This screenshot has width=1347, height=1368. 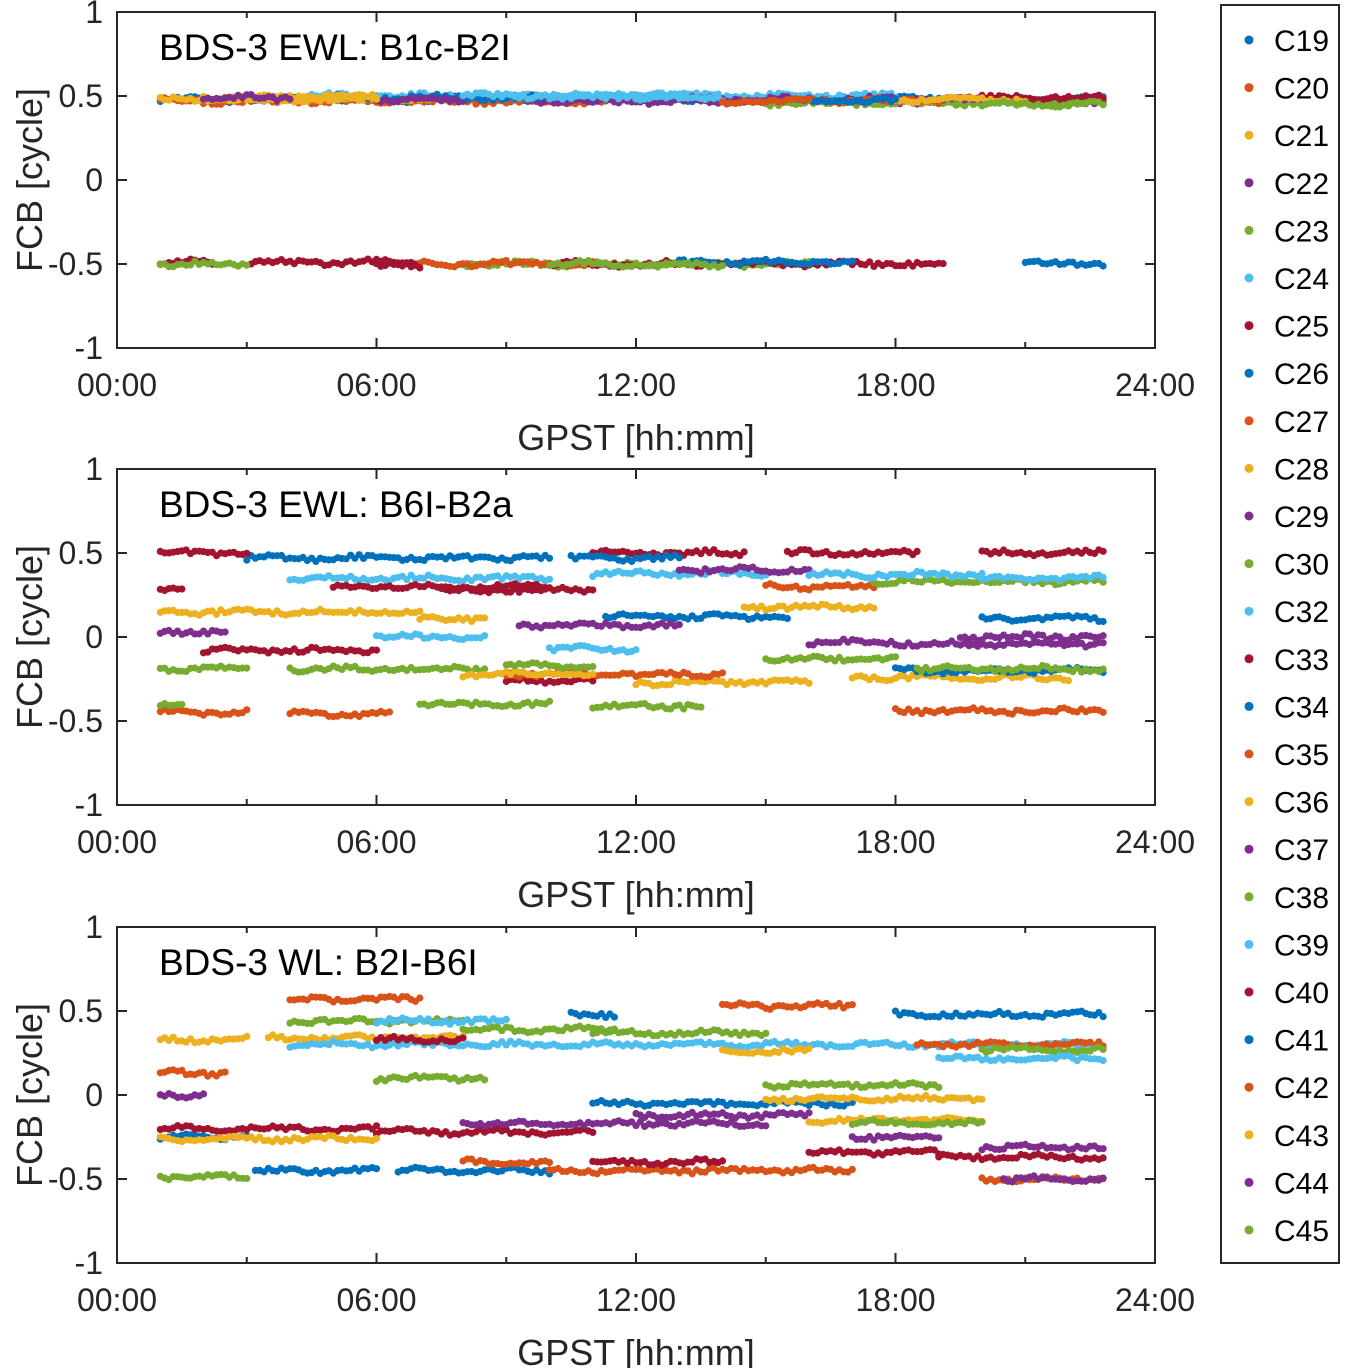 I want to click on series-C45, so click(x=1042, y=104).